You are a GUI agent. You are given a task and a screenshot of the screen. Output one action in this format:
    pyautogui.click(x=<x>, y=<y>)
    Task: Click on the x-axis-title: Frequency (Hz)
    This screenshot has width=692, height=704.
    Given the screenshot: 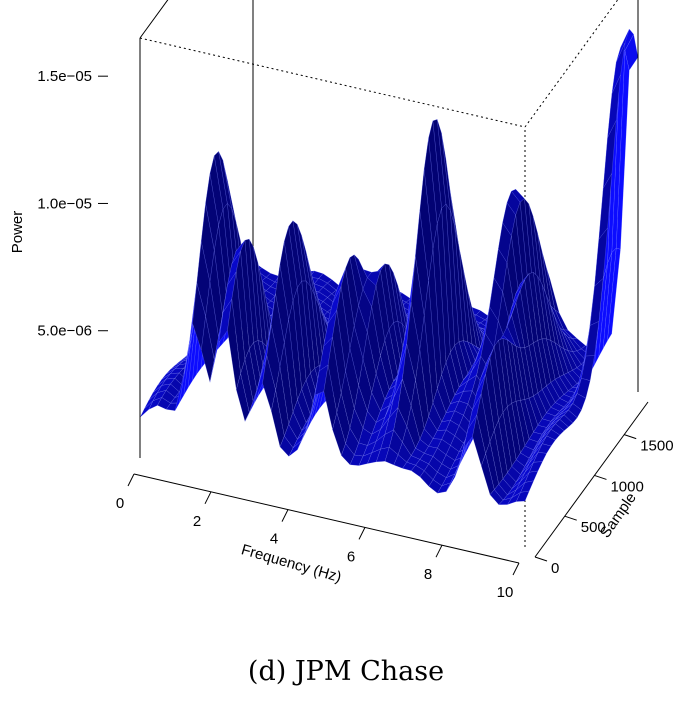 What is the action you would take?
    pyautogui.click(x=291, y=563)
    